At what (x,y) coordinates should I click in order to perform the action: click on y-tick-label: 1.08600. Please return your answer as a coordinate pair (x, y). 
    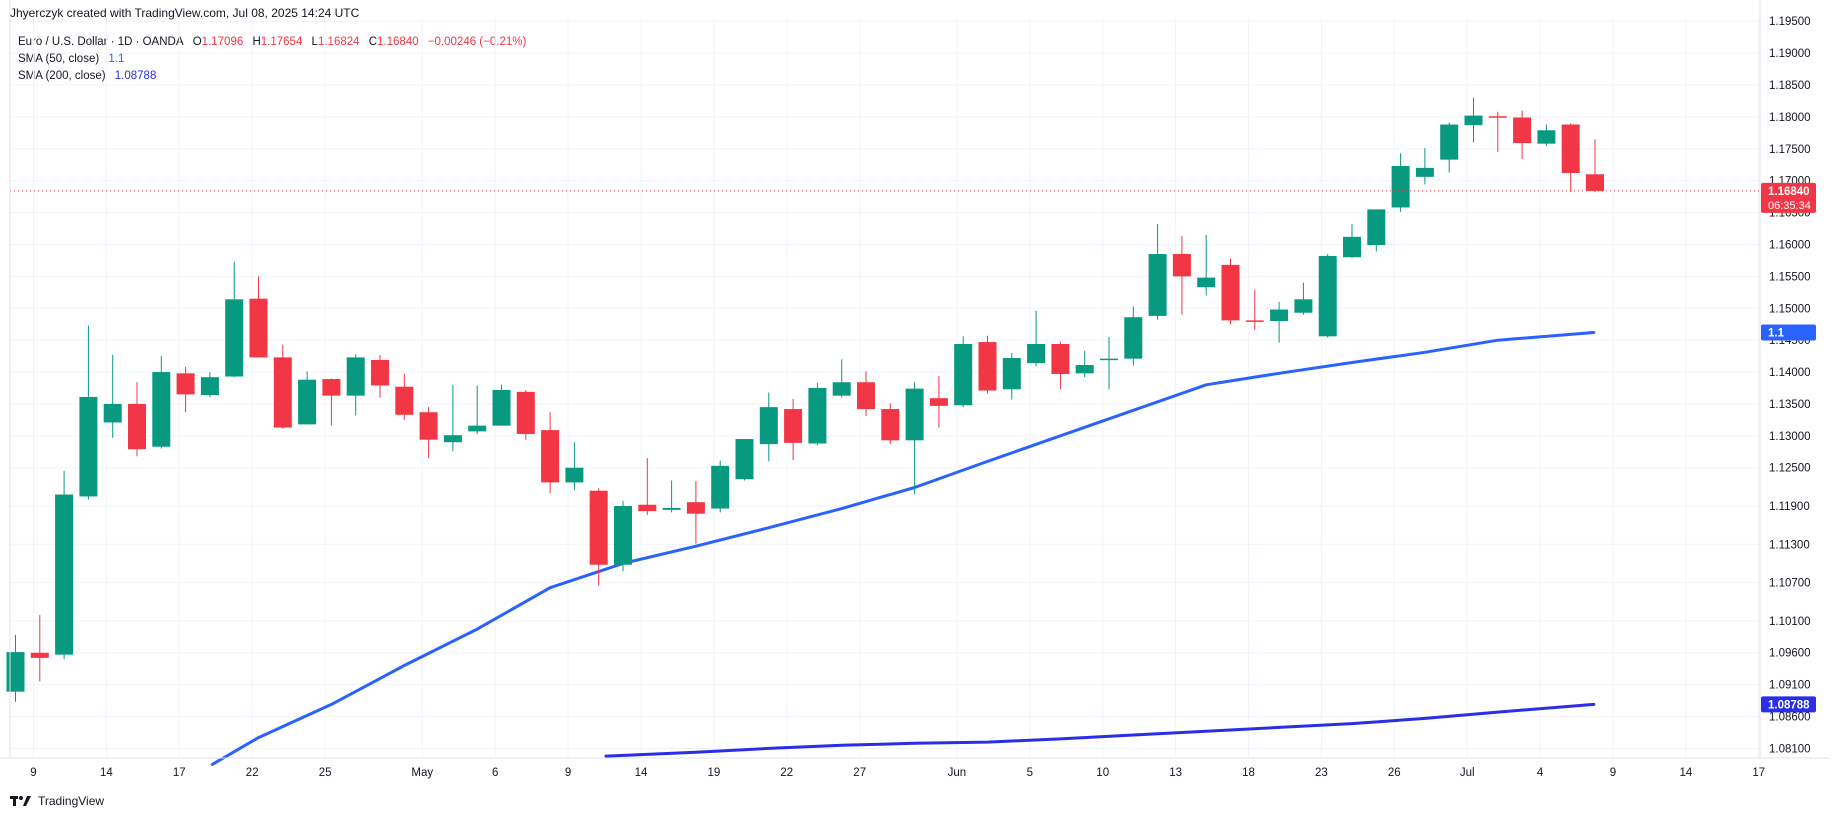
    Looking at the image, I should click on (1790, 718).